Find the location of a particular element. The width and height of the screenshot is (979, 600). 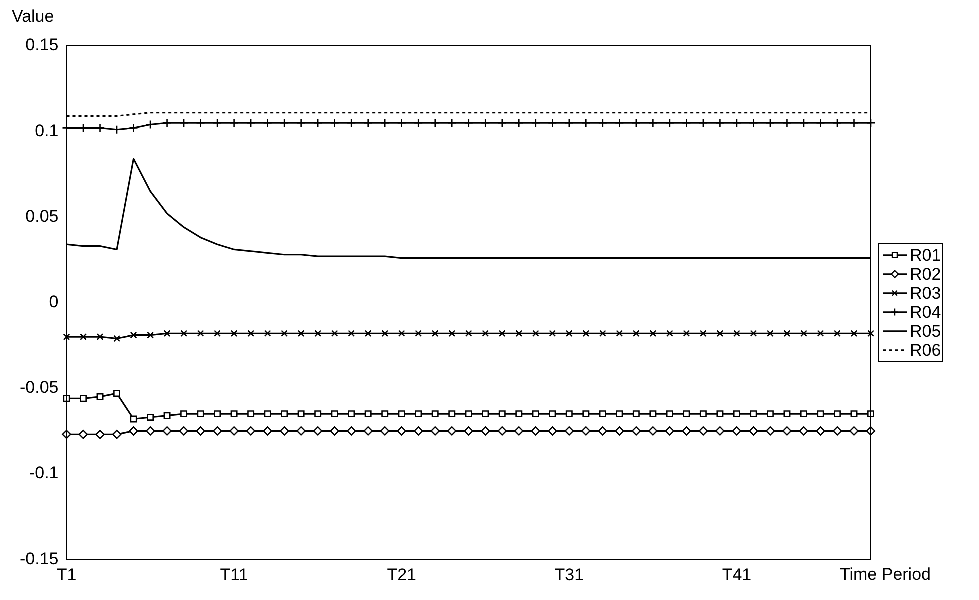

legend-label: R01 is located at coordinates (926, 255).